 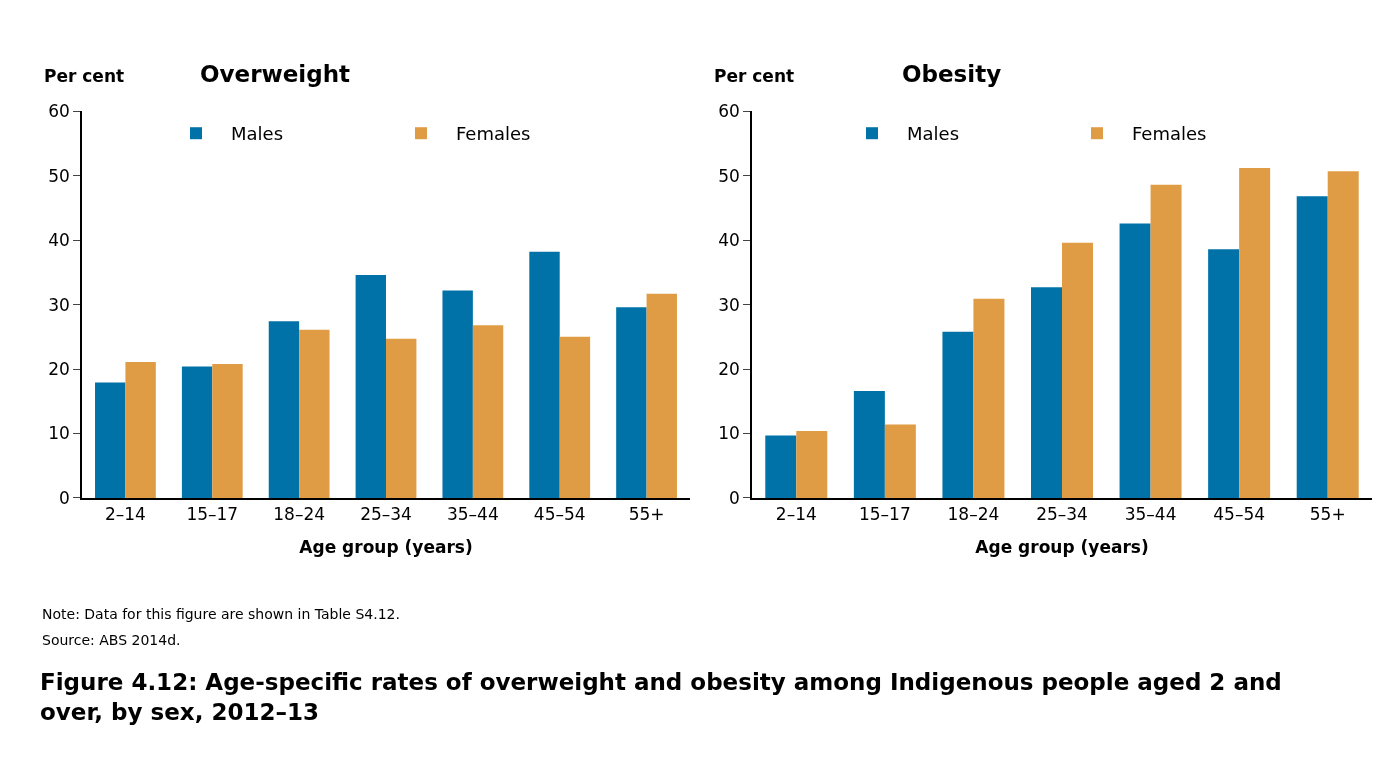 I want to click on chart-title: Overweight, so click(x=275, y=74).